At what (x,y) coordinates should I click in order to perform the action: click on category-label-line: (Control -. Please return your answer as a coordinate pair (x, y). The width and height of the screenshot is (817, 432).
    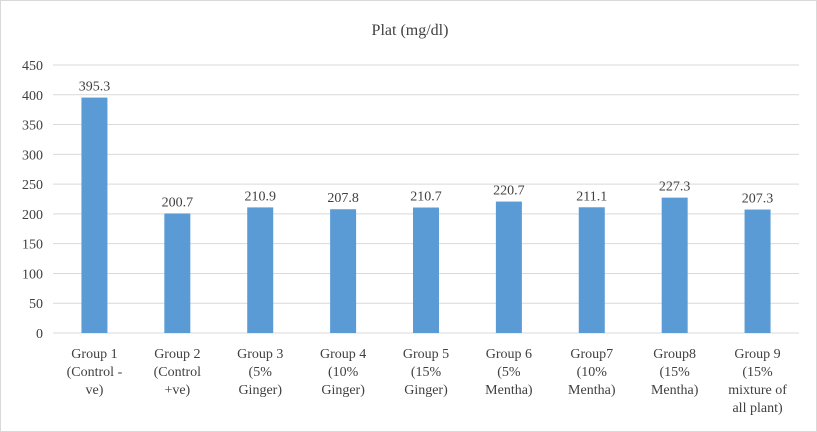
    Looking at the image, I should click on (95, 372).